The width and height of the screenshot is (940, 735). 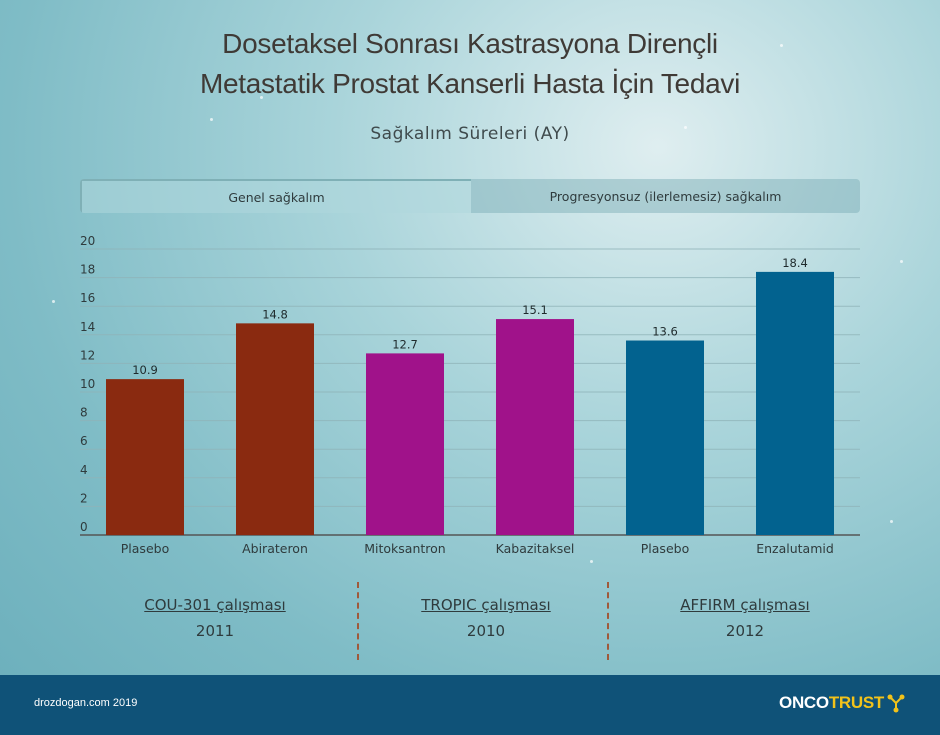 I want to click on y-tick-label: 14, so click(x=87, y=327).